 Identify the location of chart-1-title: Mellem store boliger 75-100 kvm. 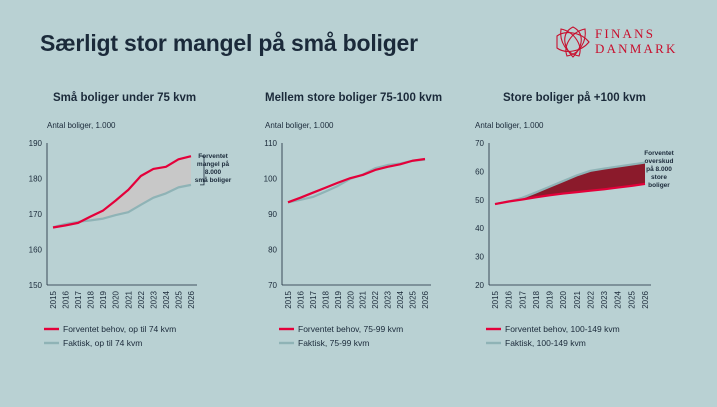
(353, 98).